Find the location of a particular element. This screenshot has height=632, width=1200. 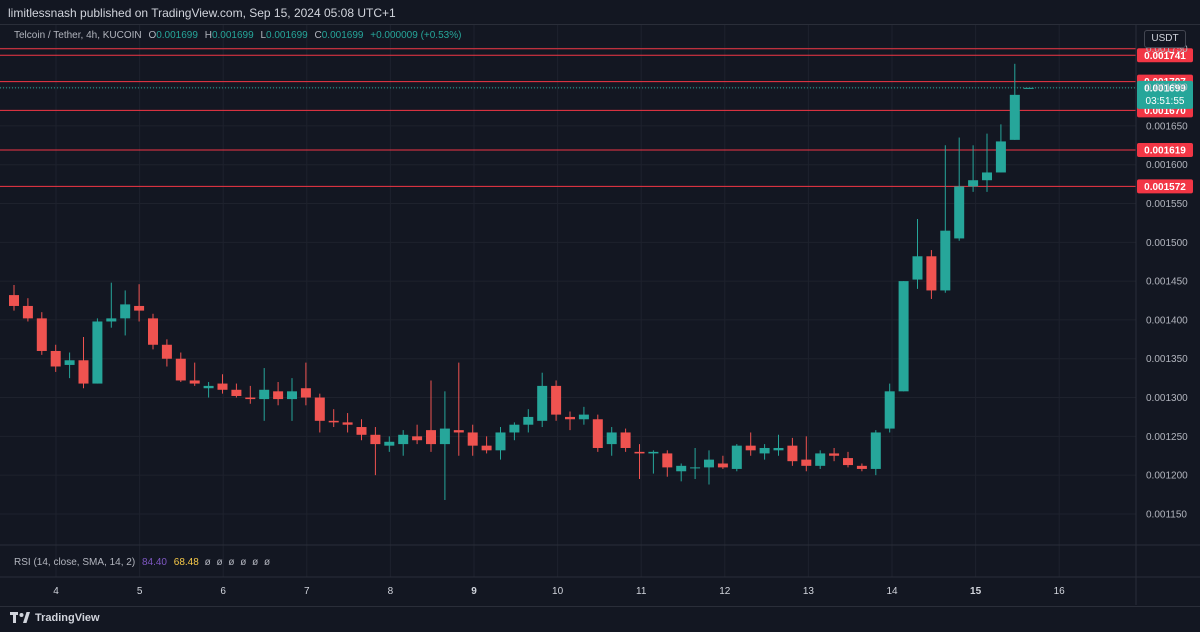

currency-button: USDT is located at coordinates (1165, 39).